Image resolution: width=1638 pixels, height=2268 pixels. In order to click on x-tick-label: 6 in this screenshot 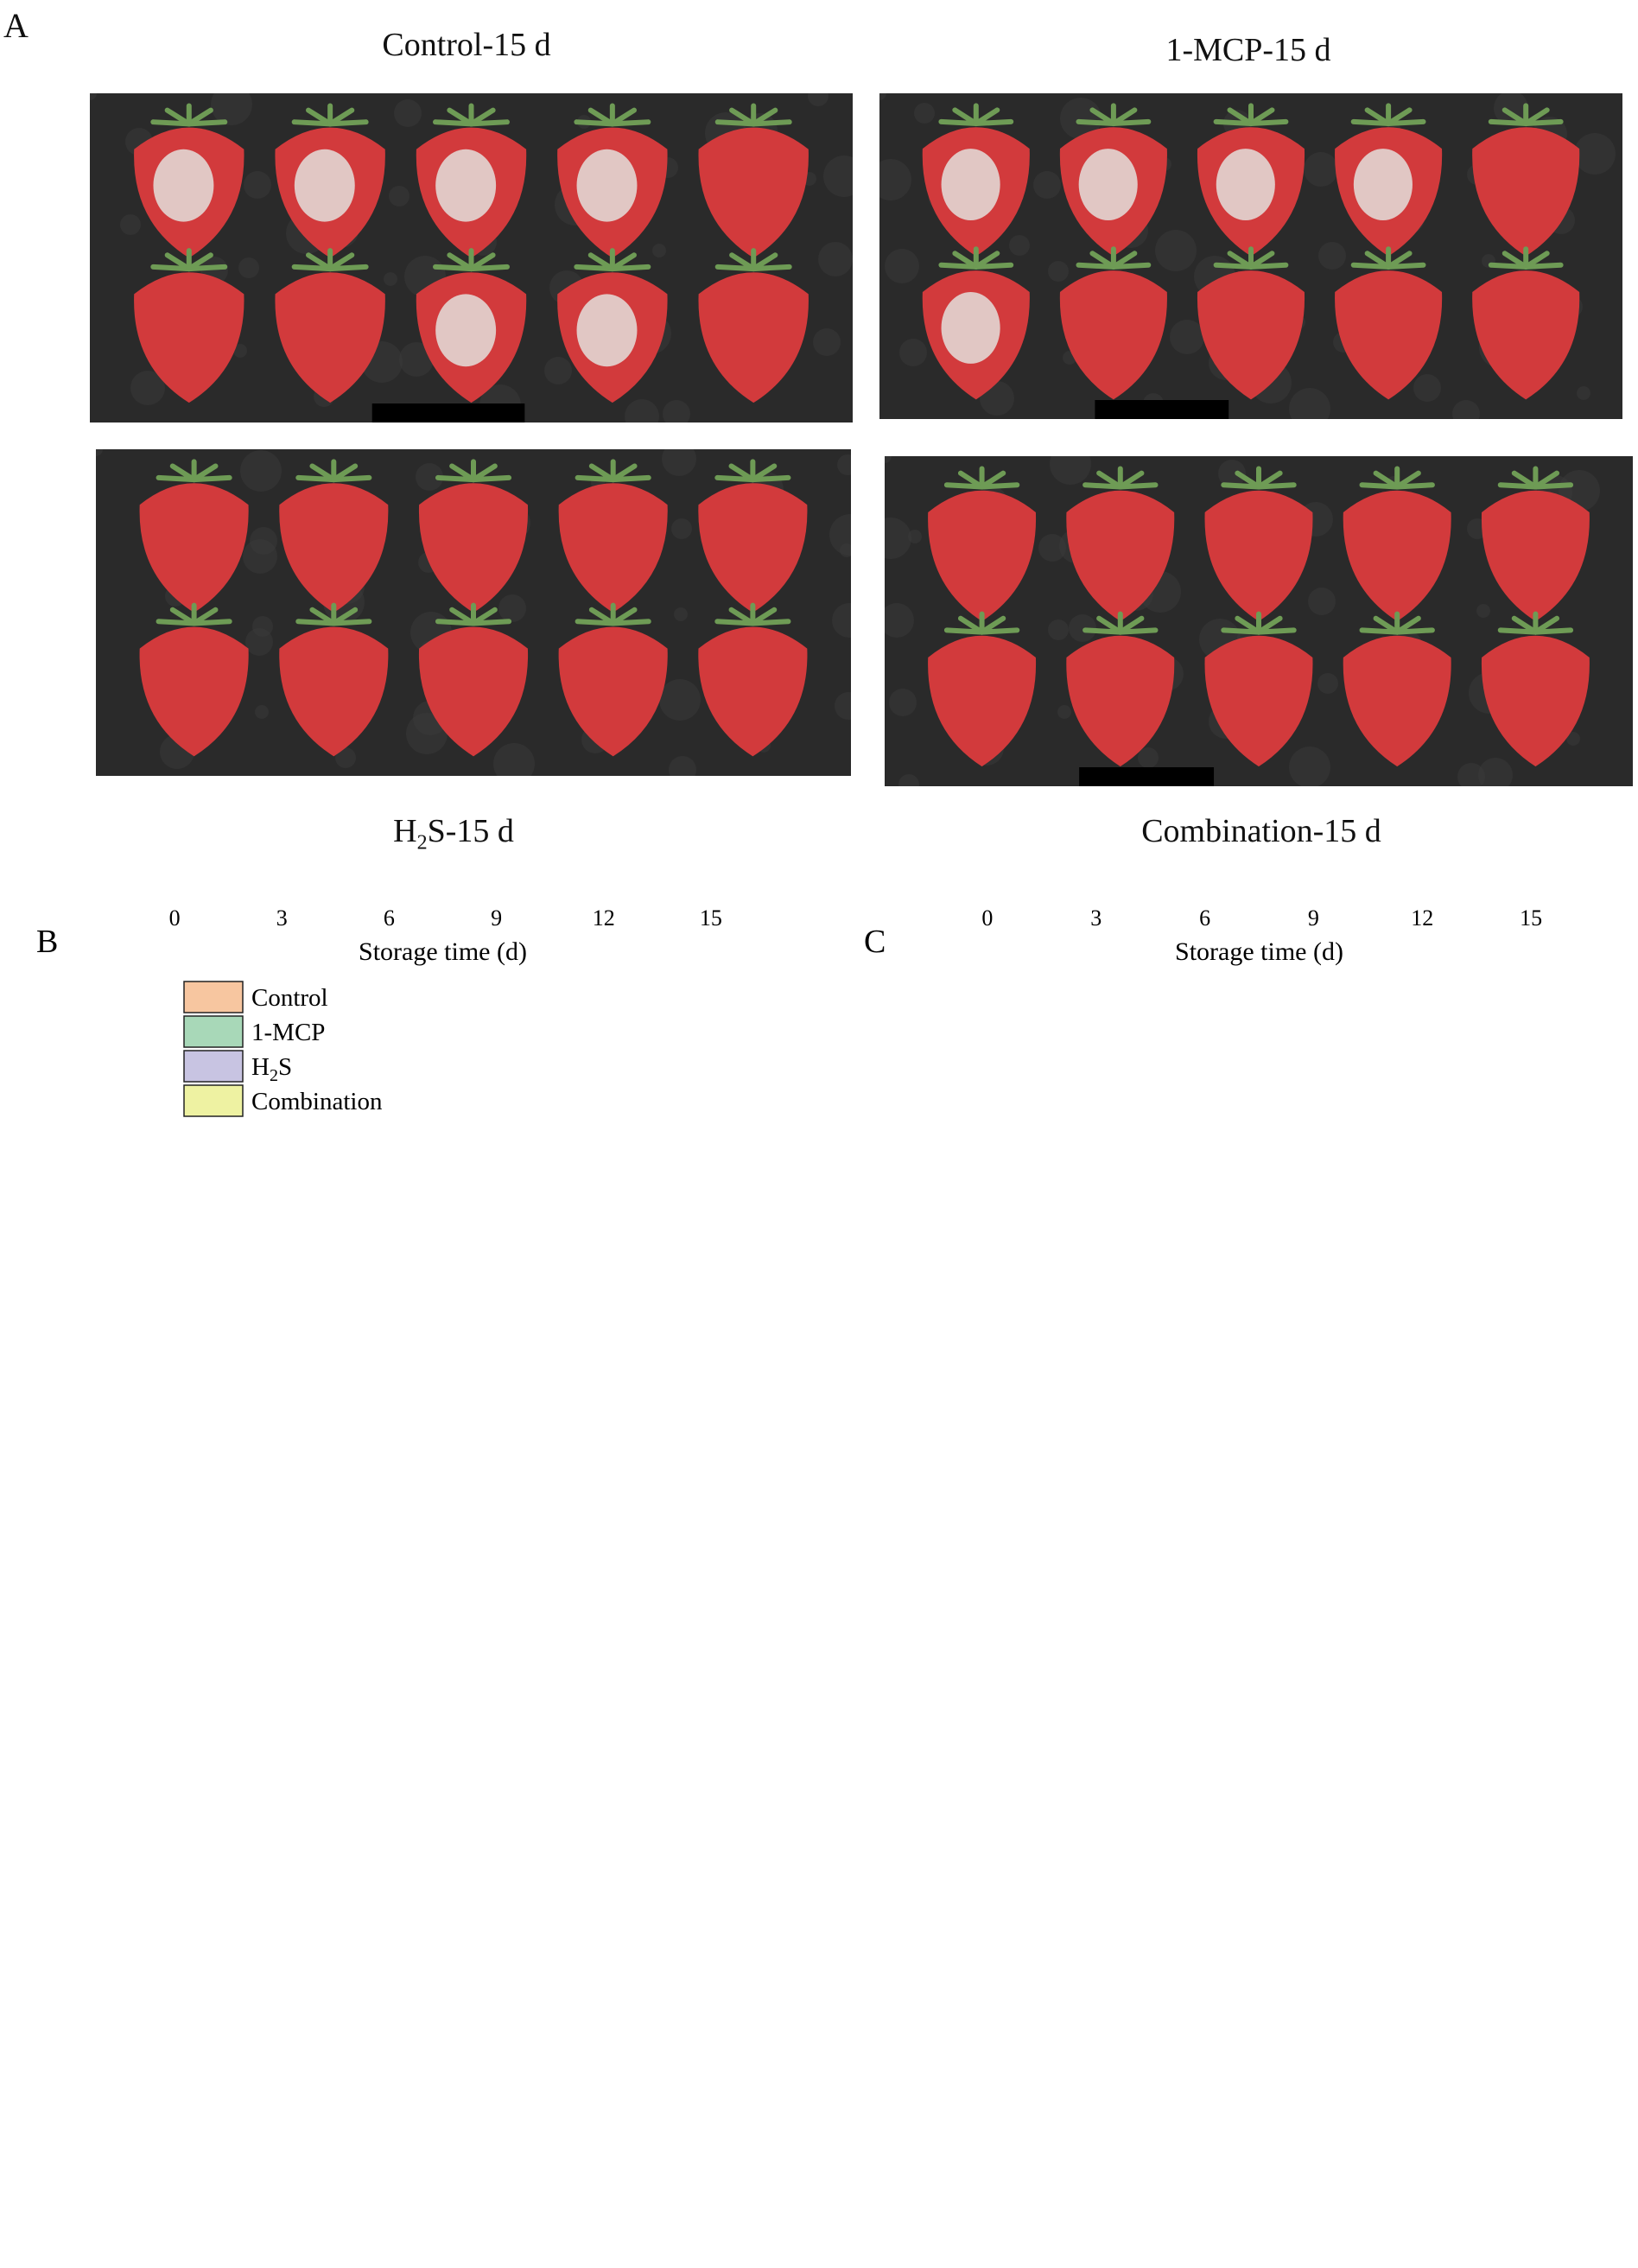, I will do `click(390, 918)`.